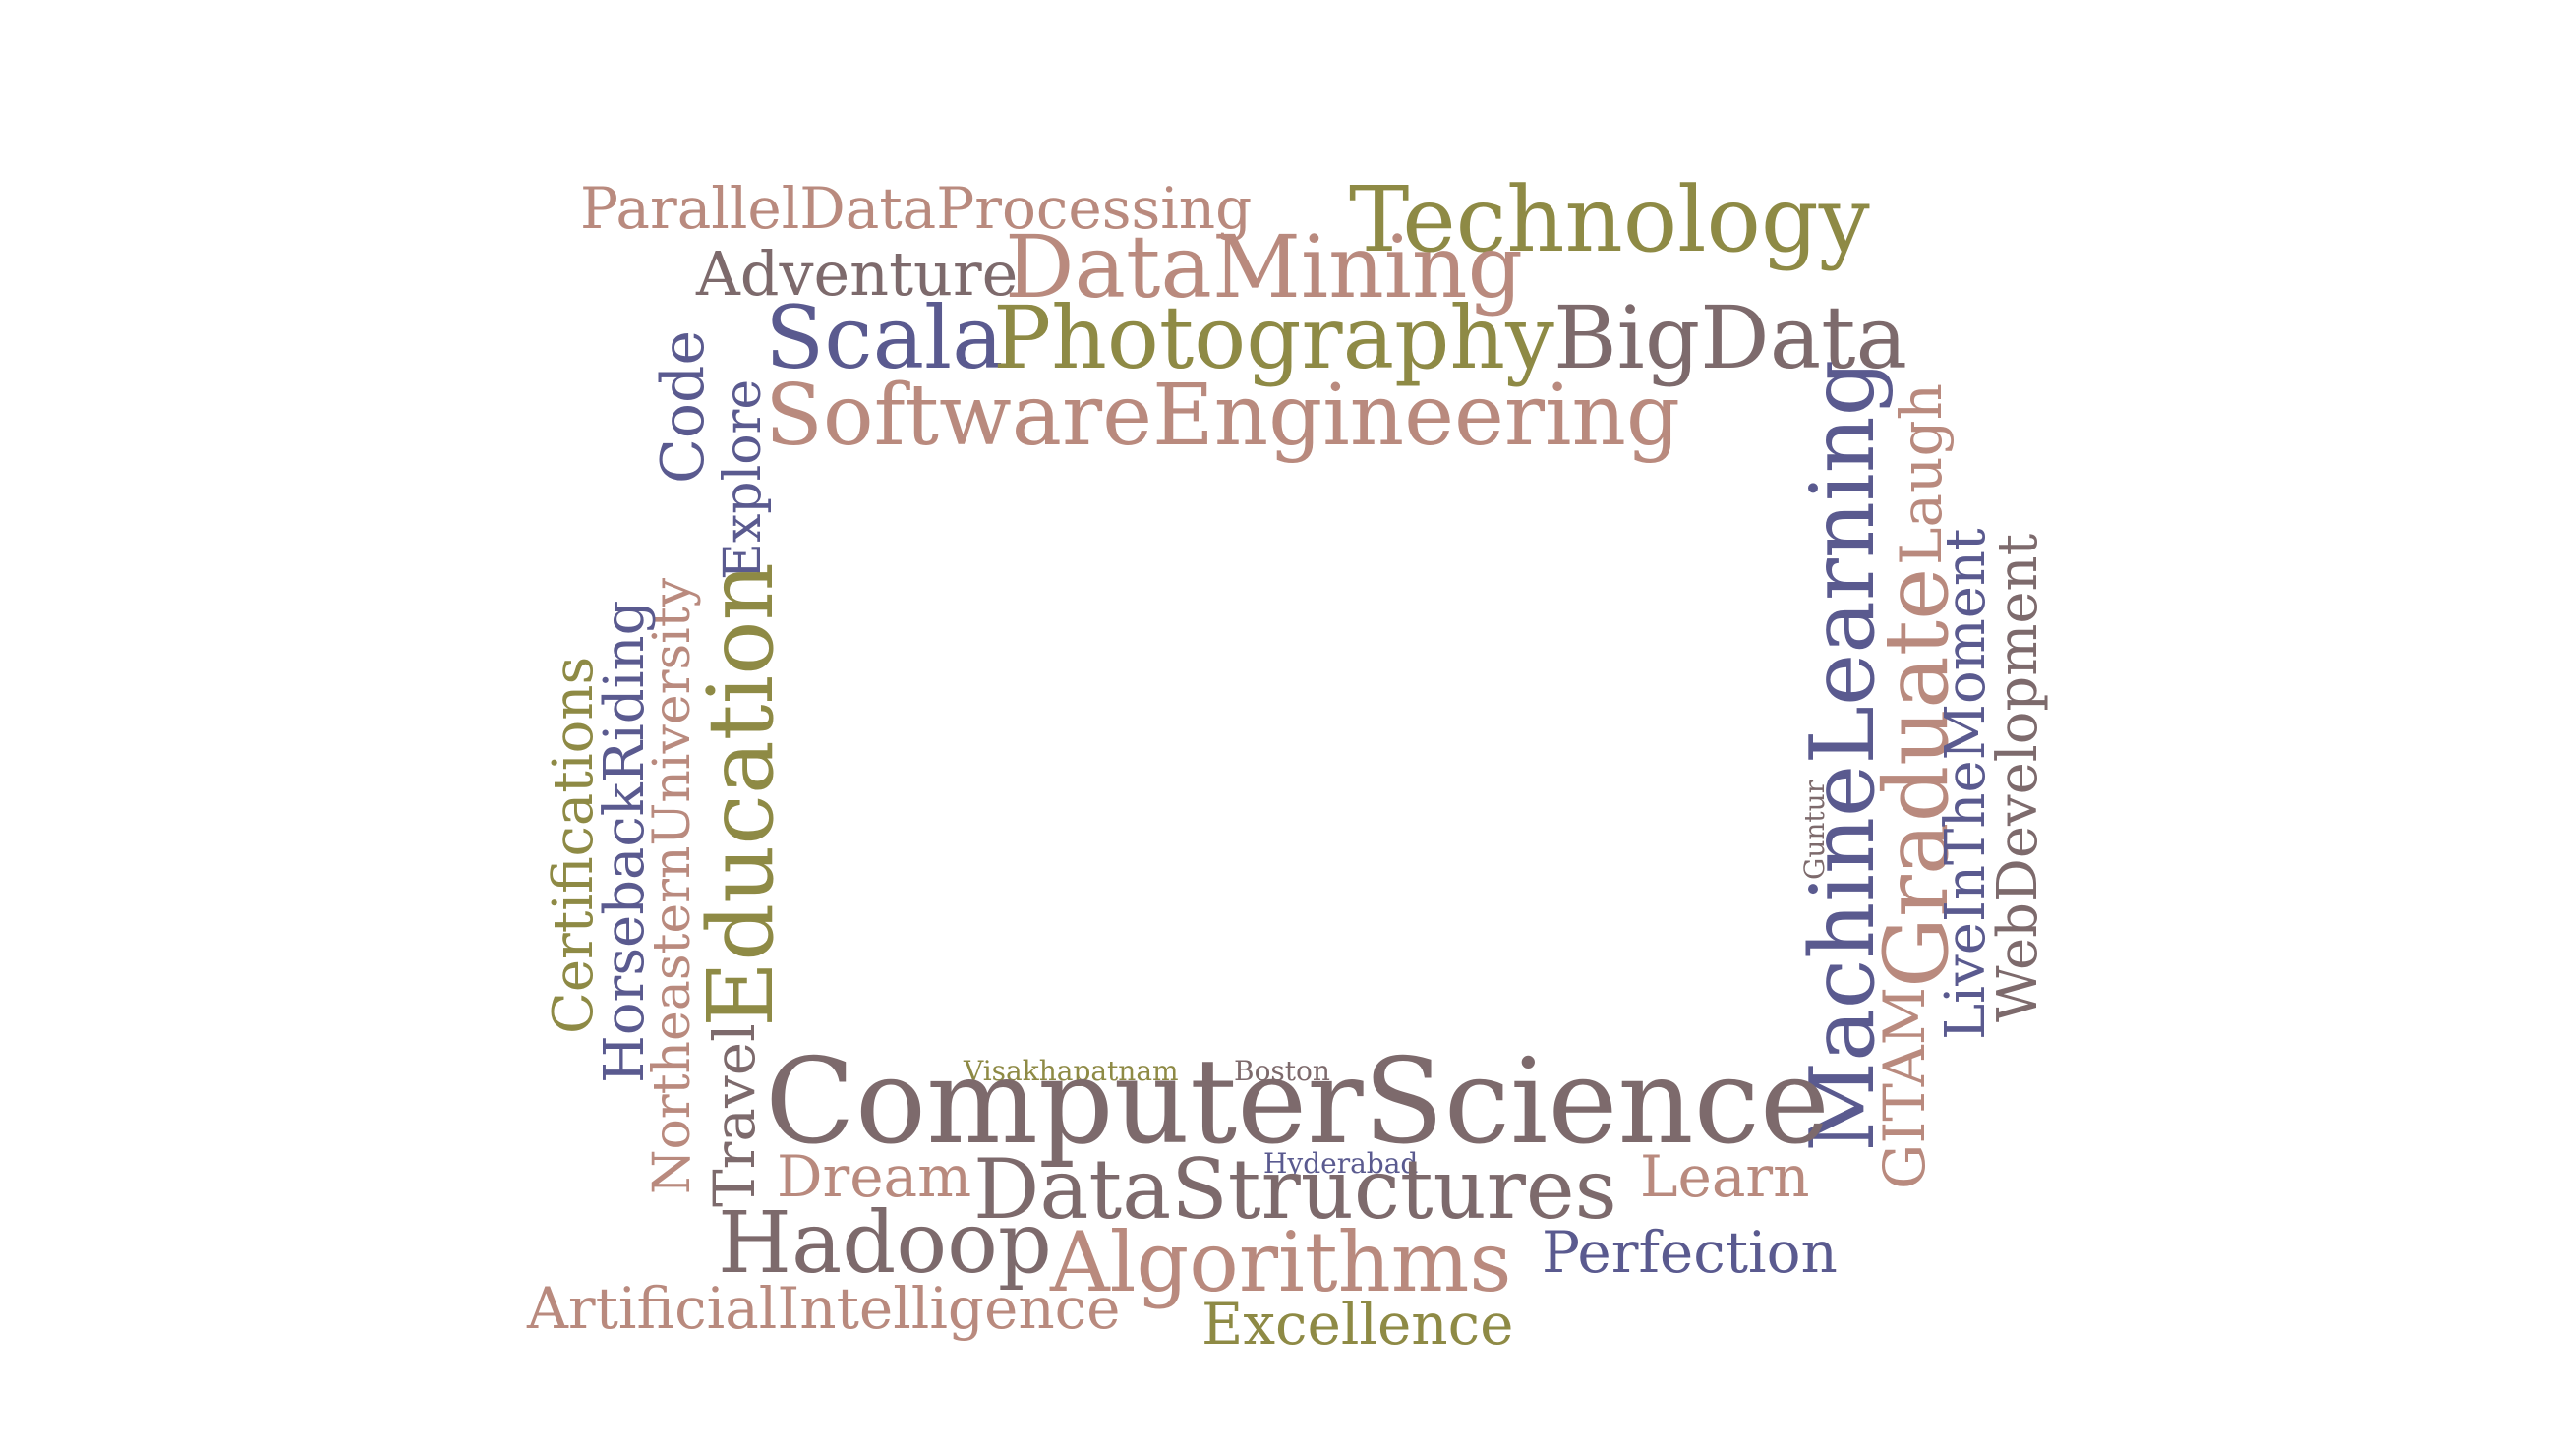 This screenshot has height=1445, width=2576. I want to click on word-algorithms: Algorithms, so click(1281, 1262).